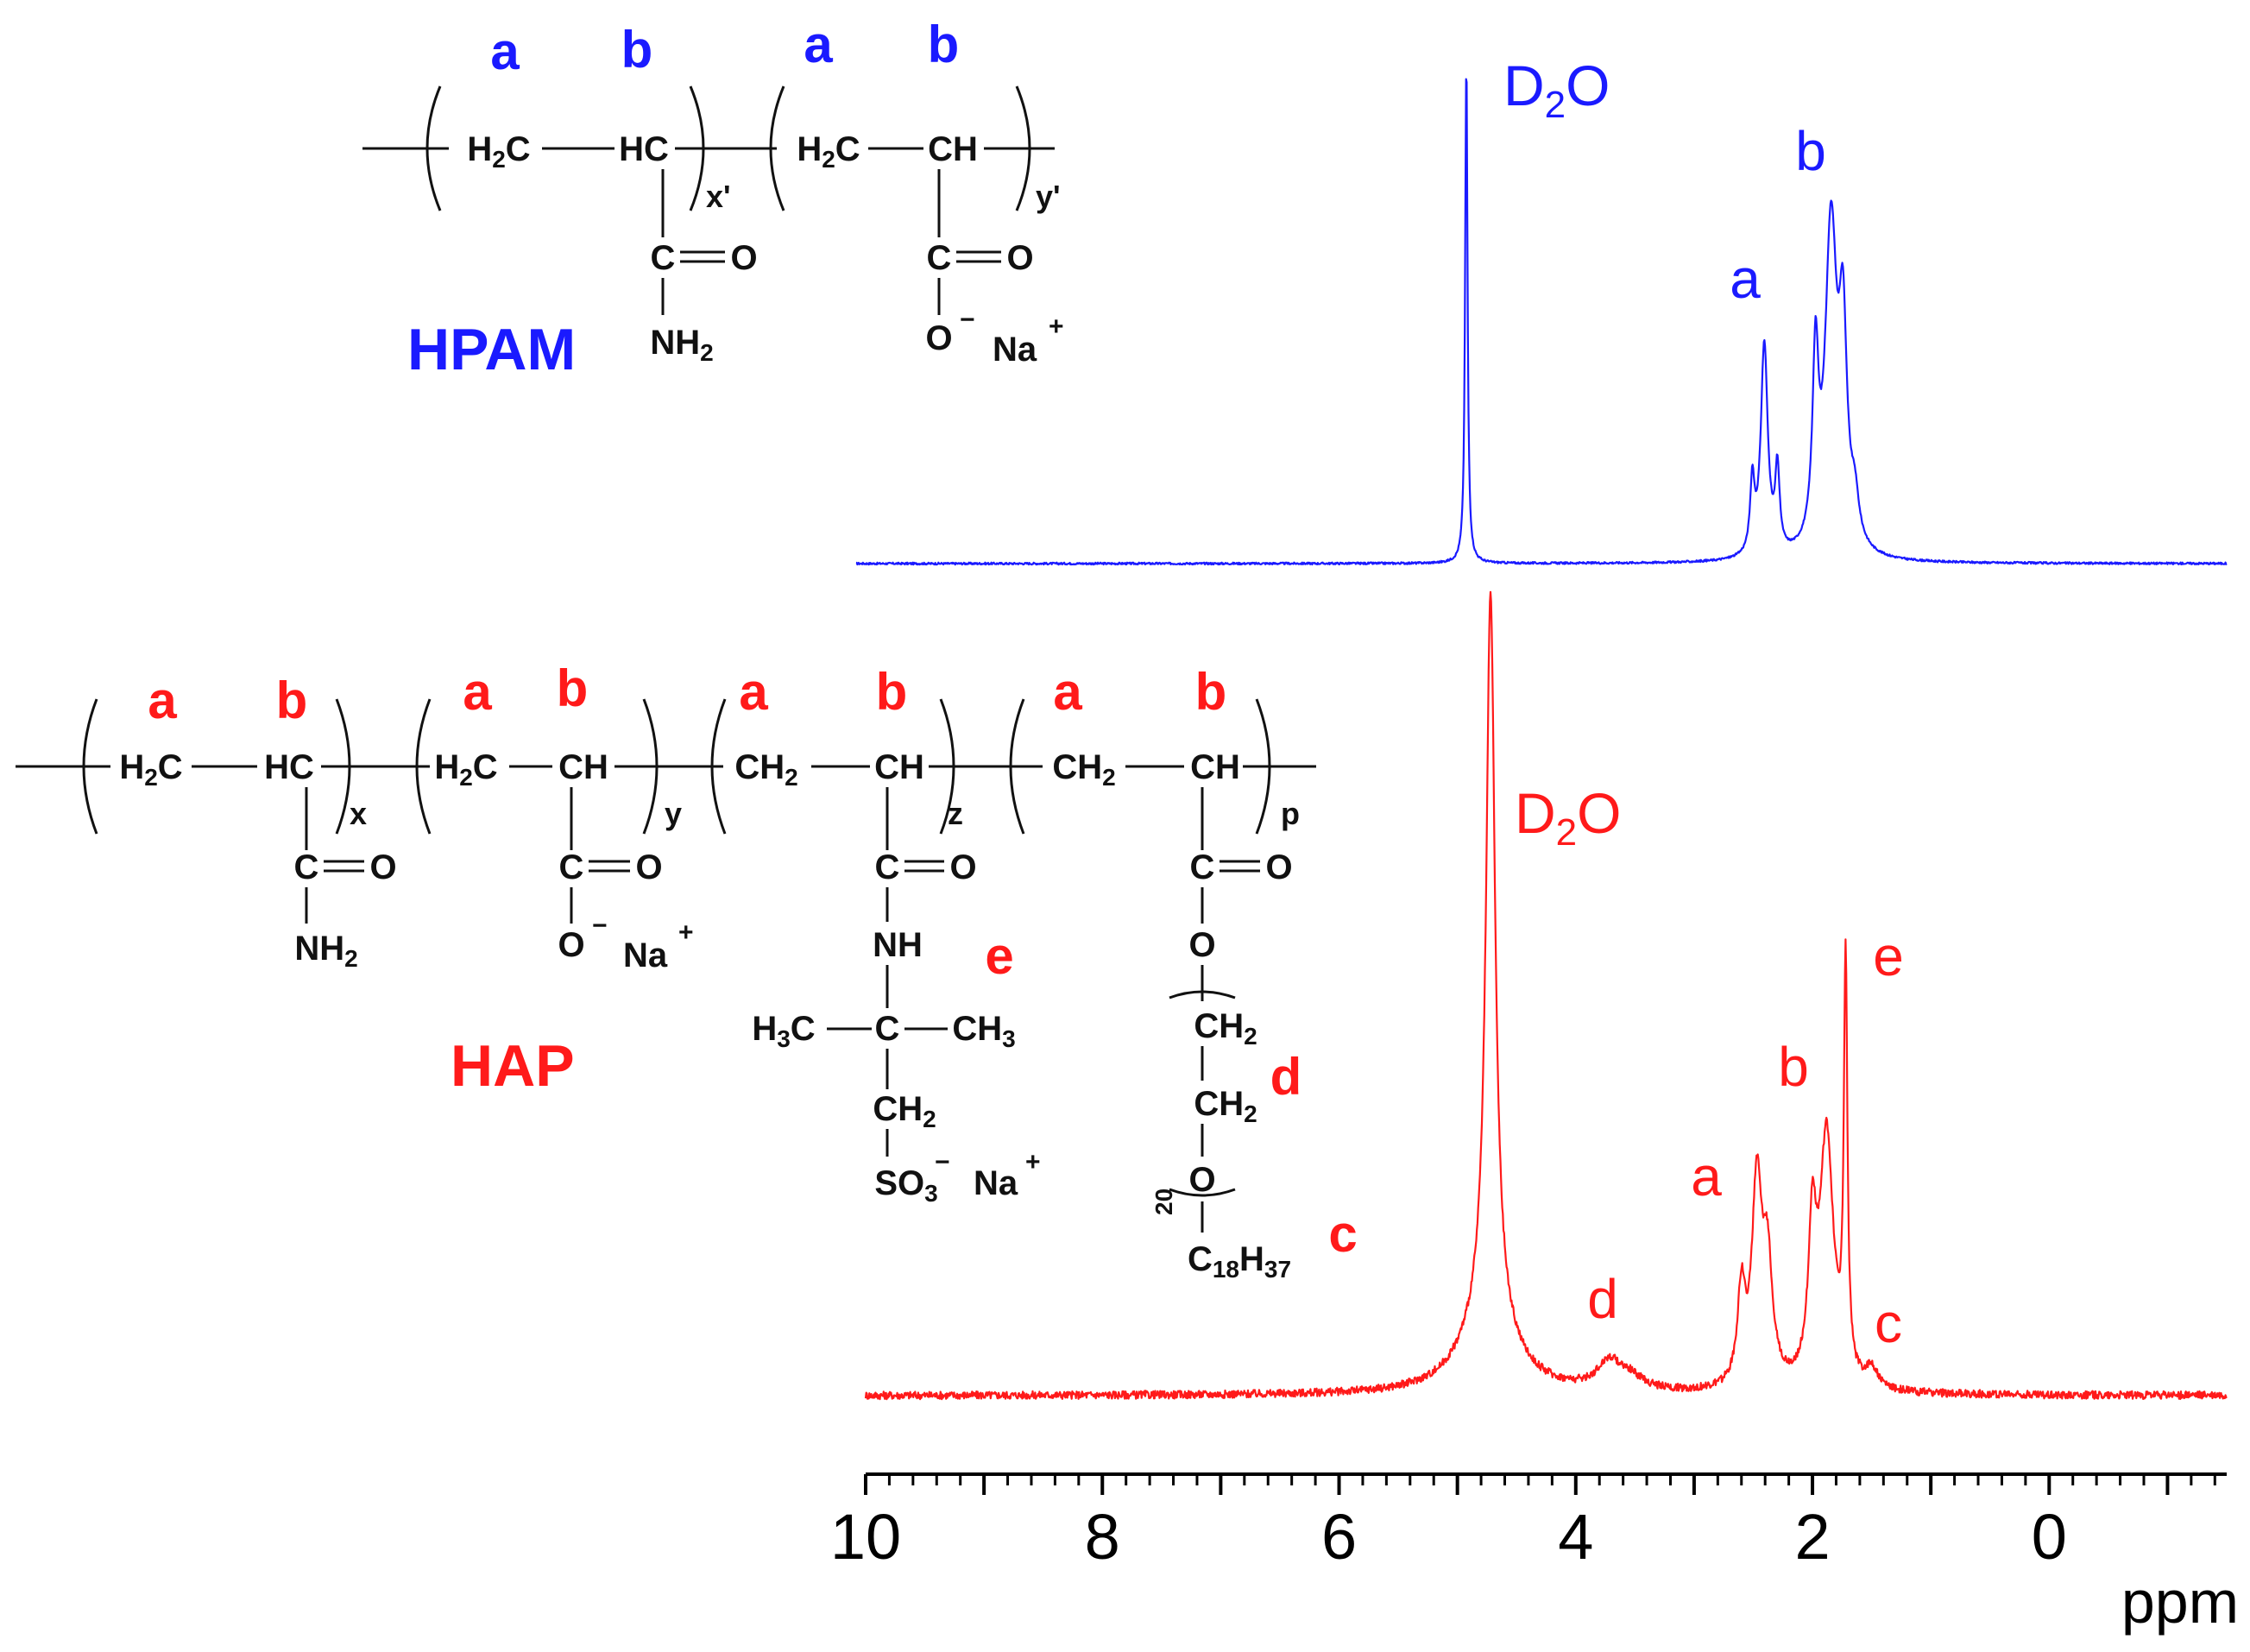  What do you see at coordinates (150, 769) in the screenshot?
I see `hap-unit1-left: H2C` at bounding box center [150, 769].